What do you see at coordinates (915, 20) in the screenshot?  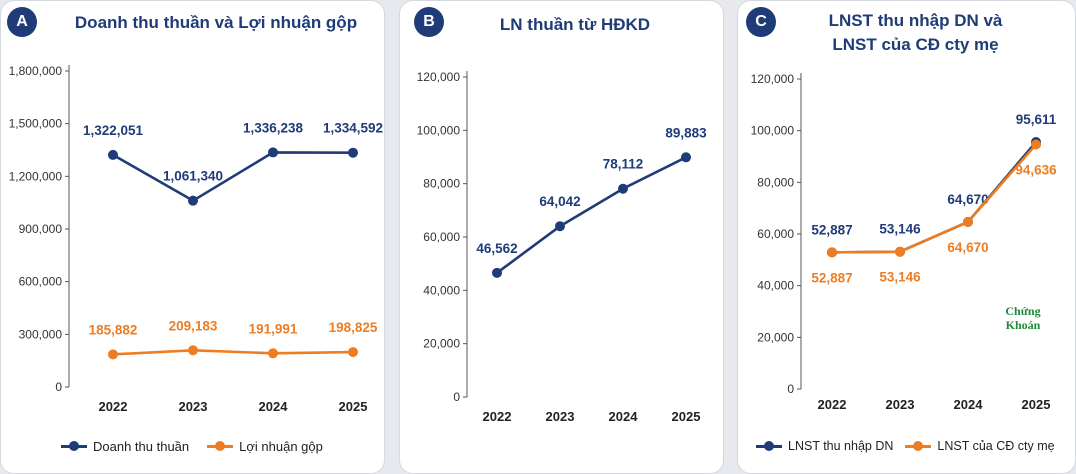 I see `chart-title-c-line1: LNST thu nhập DN và` at bounding box center [915, 20].